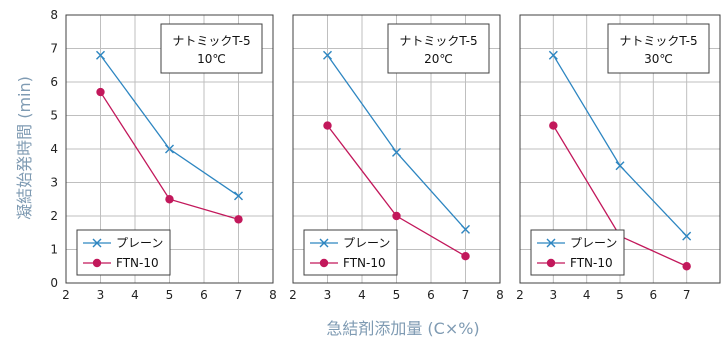 This screenshot has height=342, width=723. I want to click on x-axis-label: 急結剤添加量 (C×%), so click(402, 328).